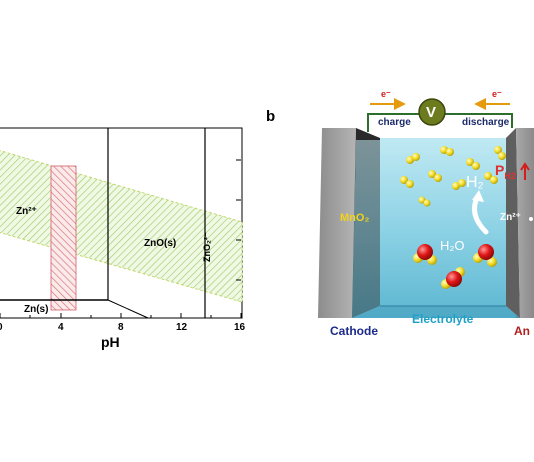  I want to click on electron-label-left: e⁻, so click(386, 94).